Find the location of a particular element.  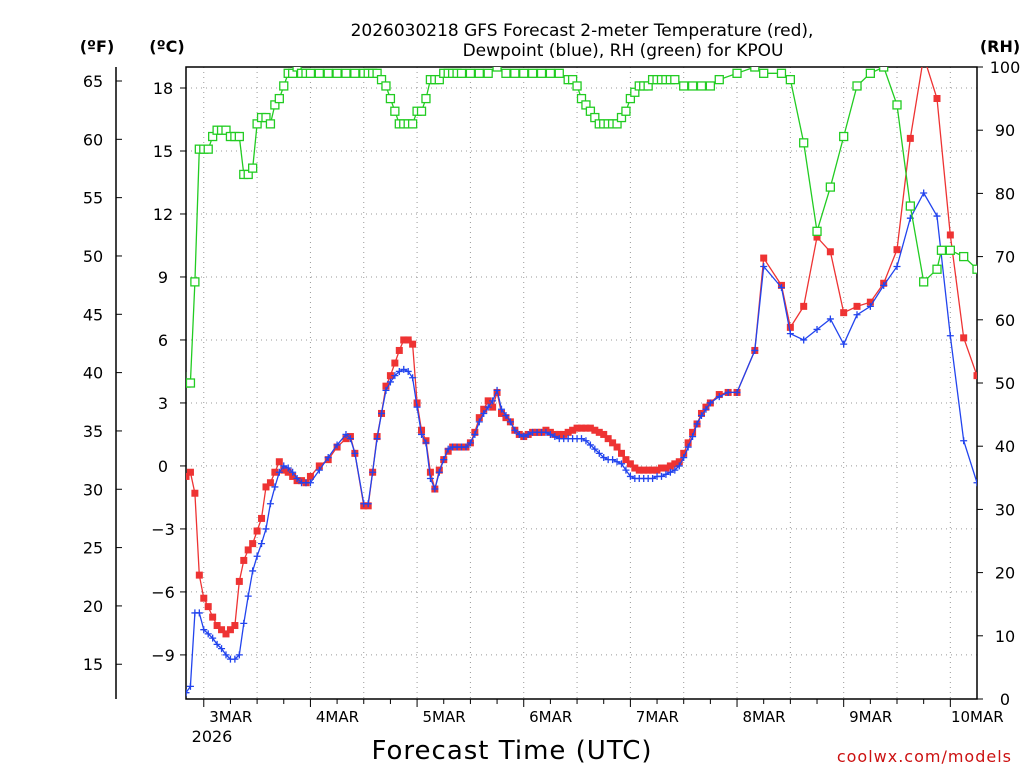

rh-tick-label: 30 is located at coordinates (1005, 509).